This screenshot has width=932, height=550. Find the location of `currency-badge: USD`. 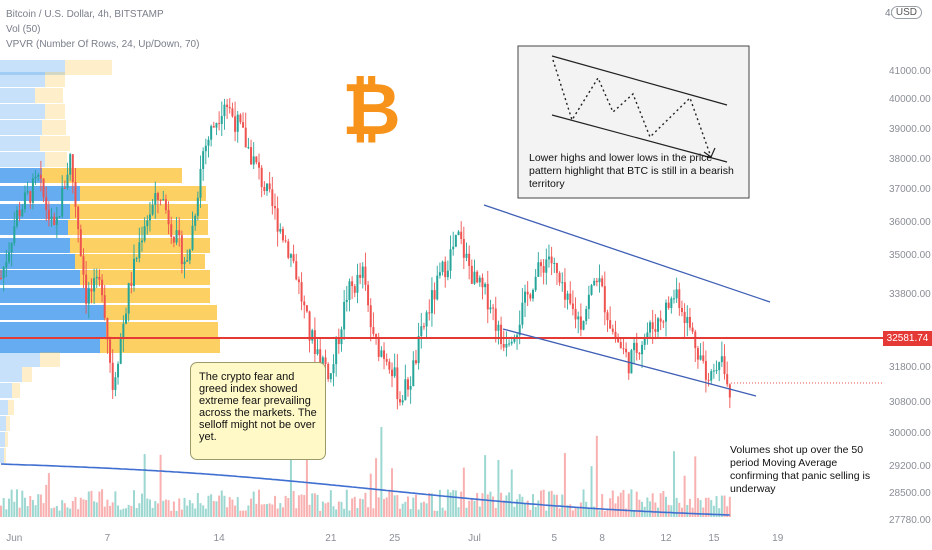

currency-badge: USD is located at coordinates (906, 12).